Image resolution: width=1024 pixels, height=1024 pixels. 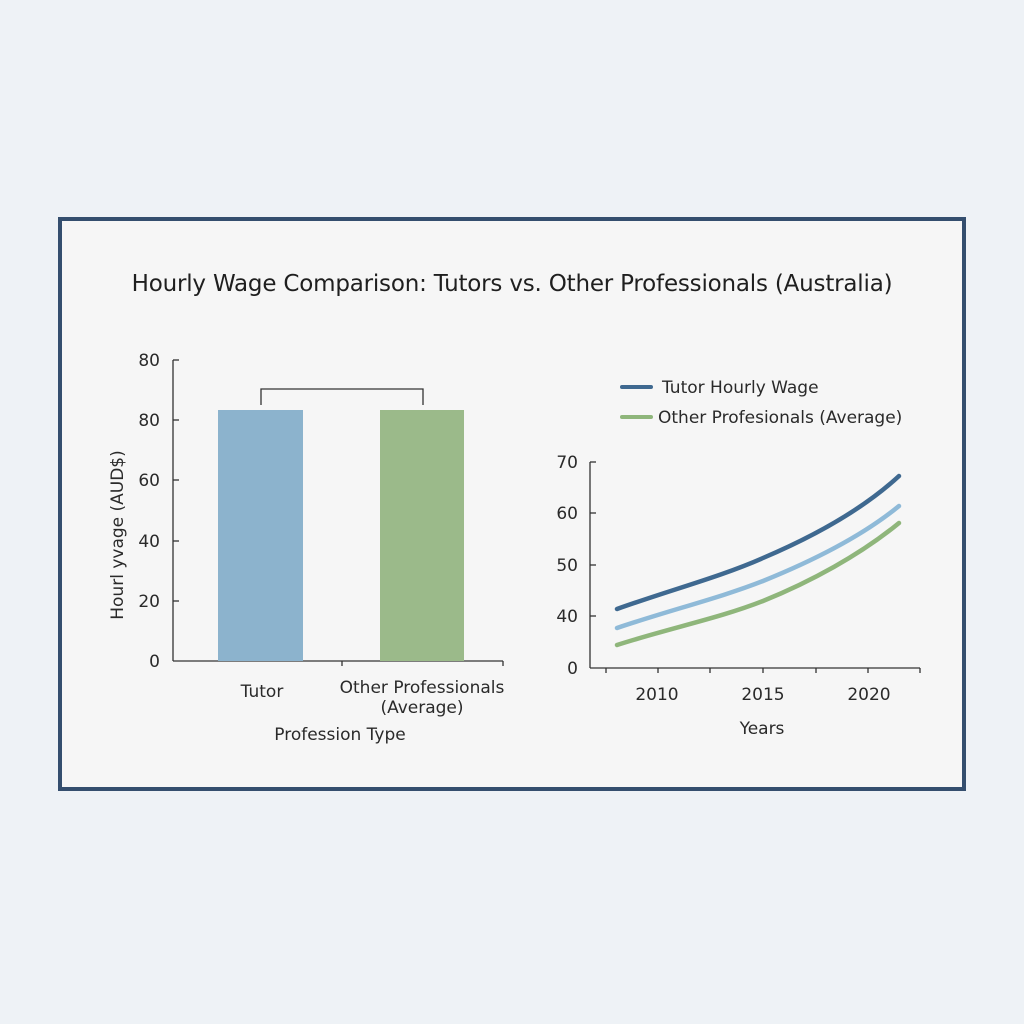 What do you see at coordinates (567, 463) in the screenshot?
I see `line-y-tick: 70` at bounding box center [567, 463].